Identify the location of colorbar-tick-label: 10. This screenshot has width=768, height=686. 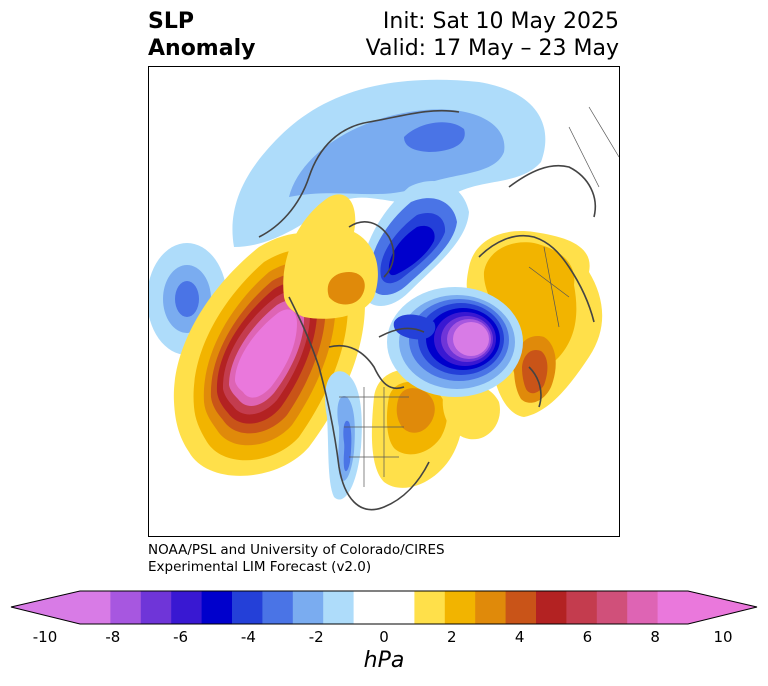
(723, 637).